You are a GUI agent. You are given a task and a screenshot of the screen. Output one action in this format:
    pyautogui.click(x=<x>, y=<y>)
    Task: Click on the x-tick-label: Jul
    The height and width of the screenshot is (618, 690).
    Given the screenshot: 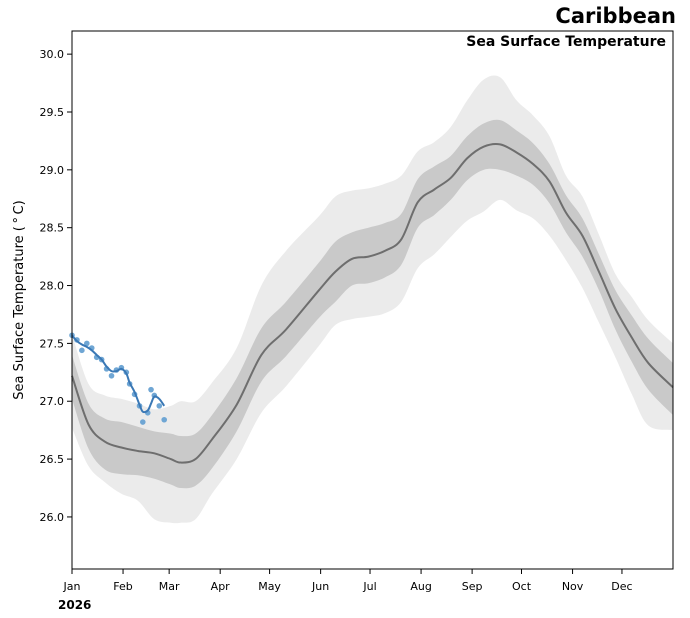 What is the action you would take?
    pyautogui.click(x=369, y=586)
    